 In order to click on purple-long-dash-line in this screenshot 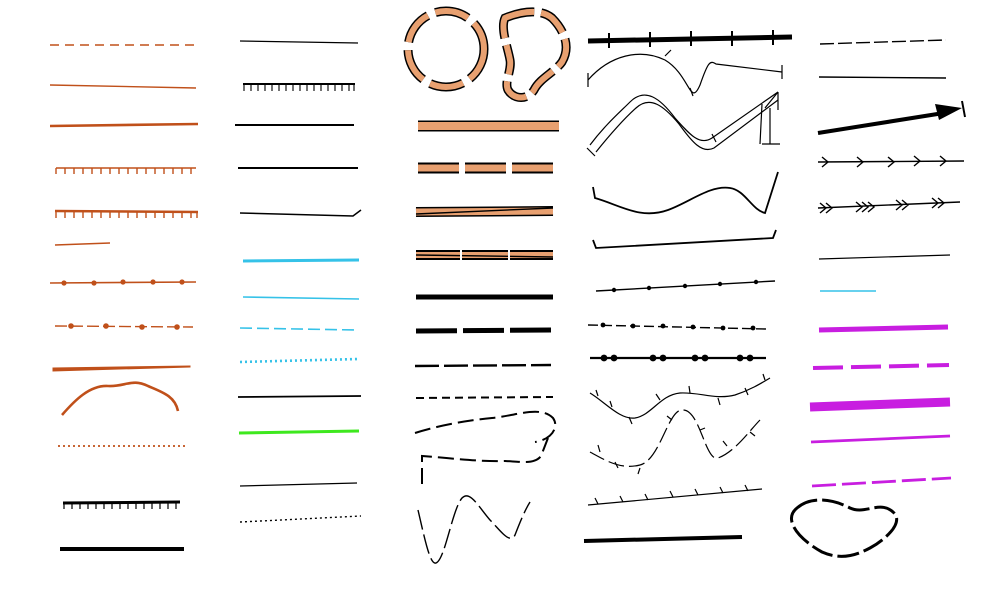, I will do `click(881, 482)`.